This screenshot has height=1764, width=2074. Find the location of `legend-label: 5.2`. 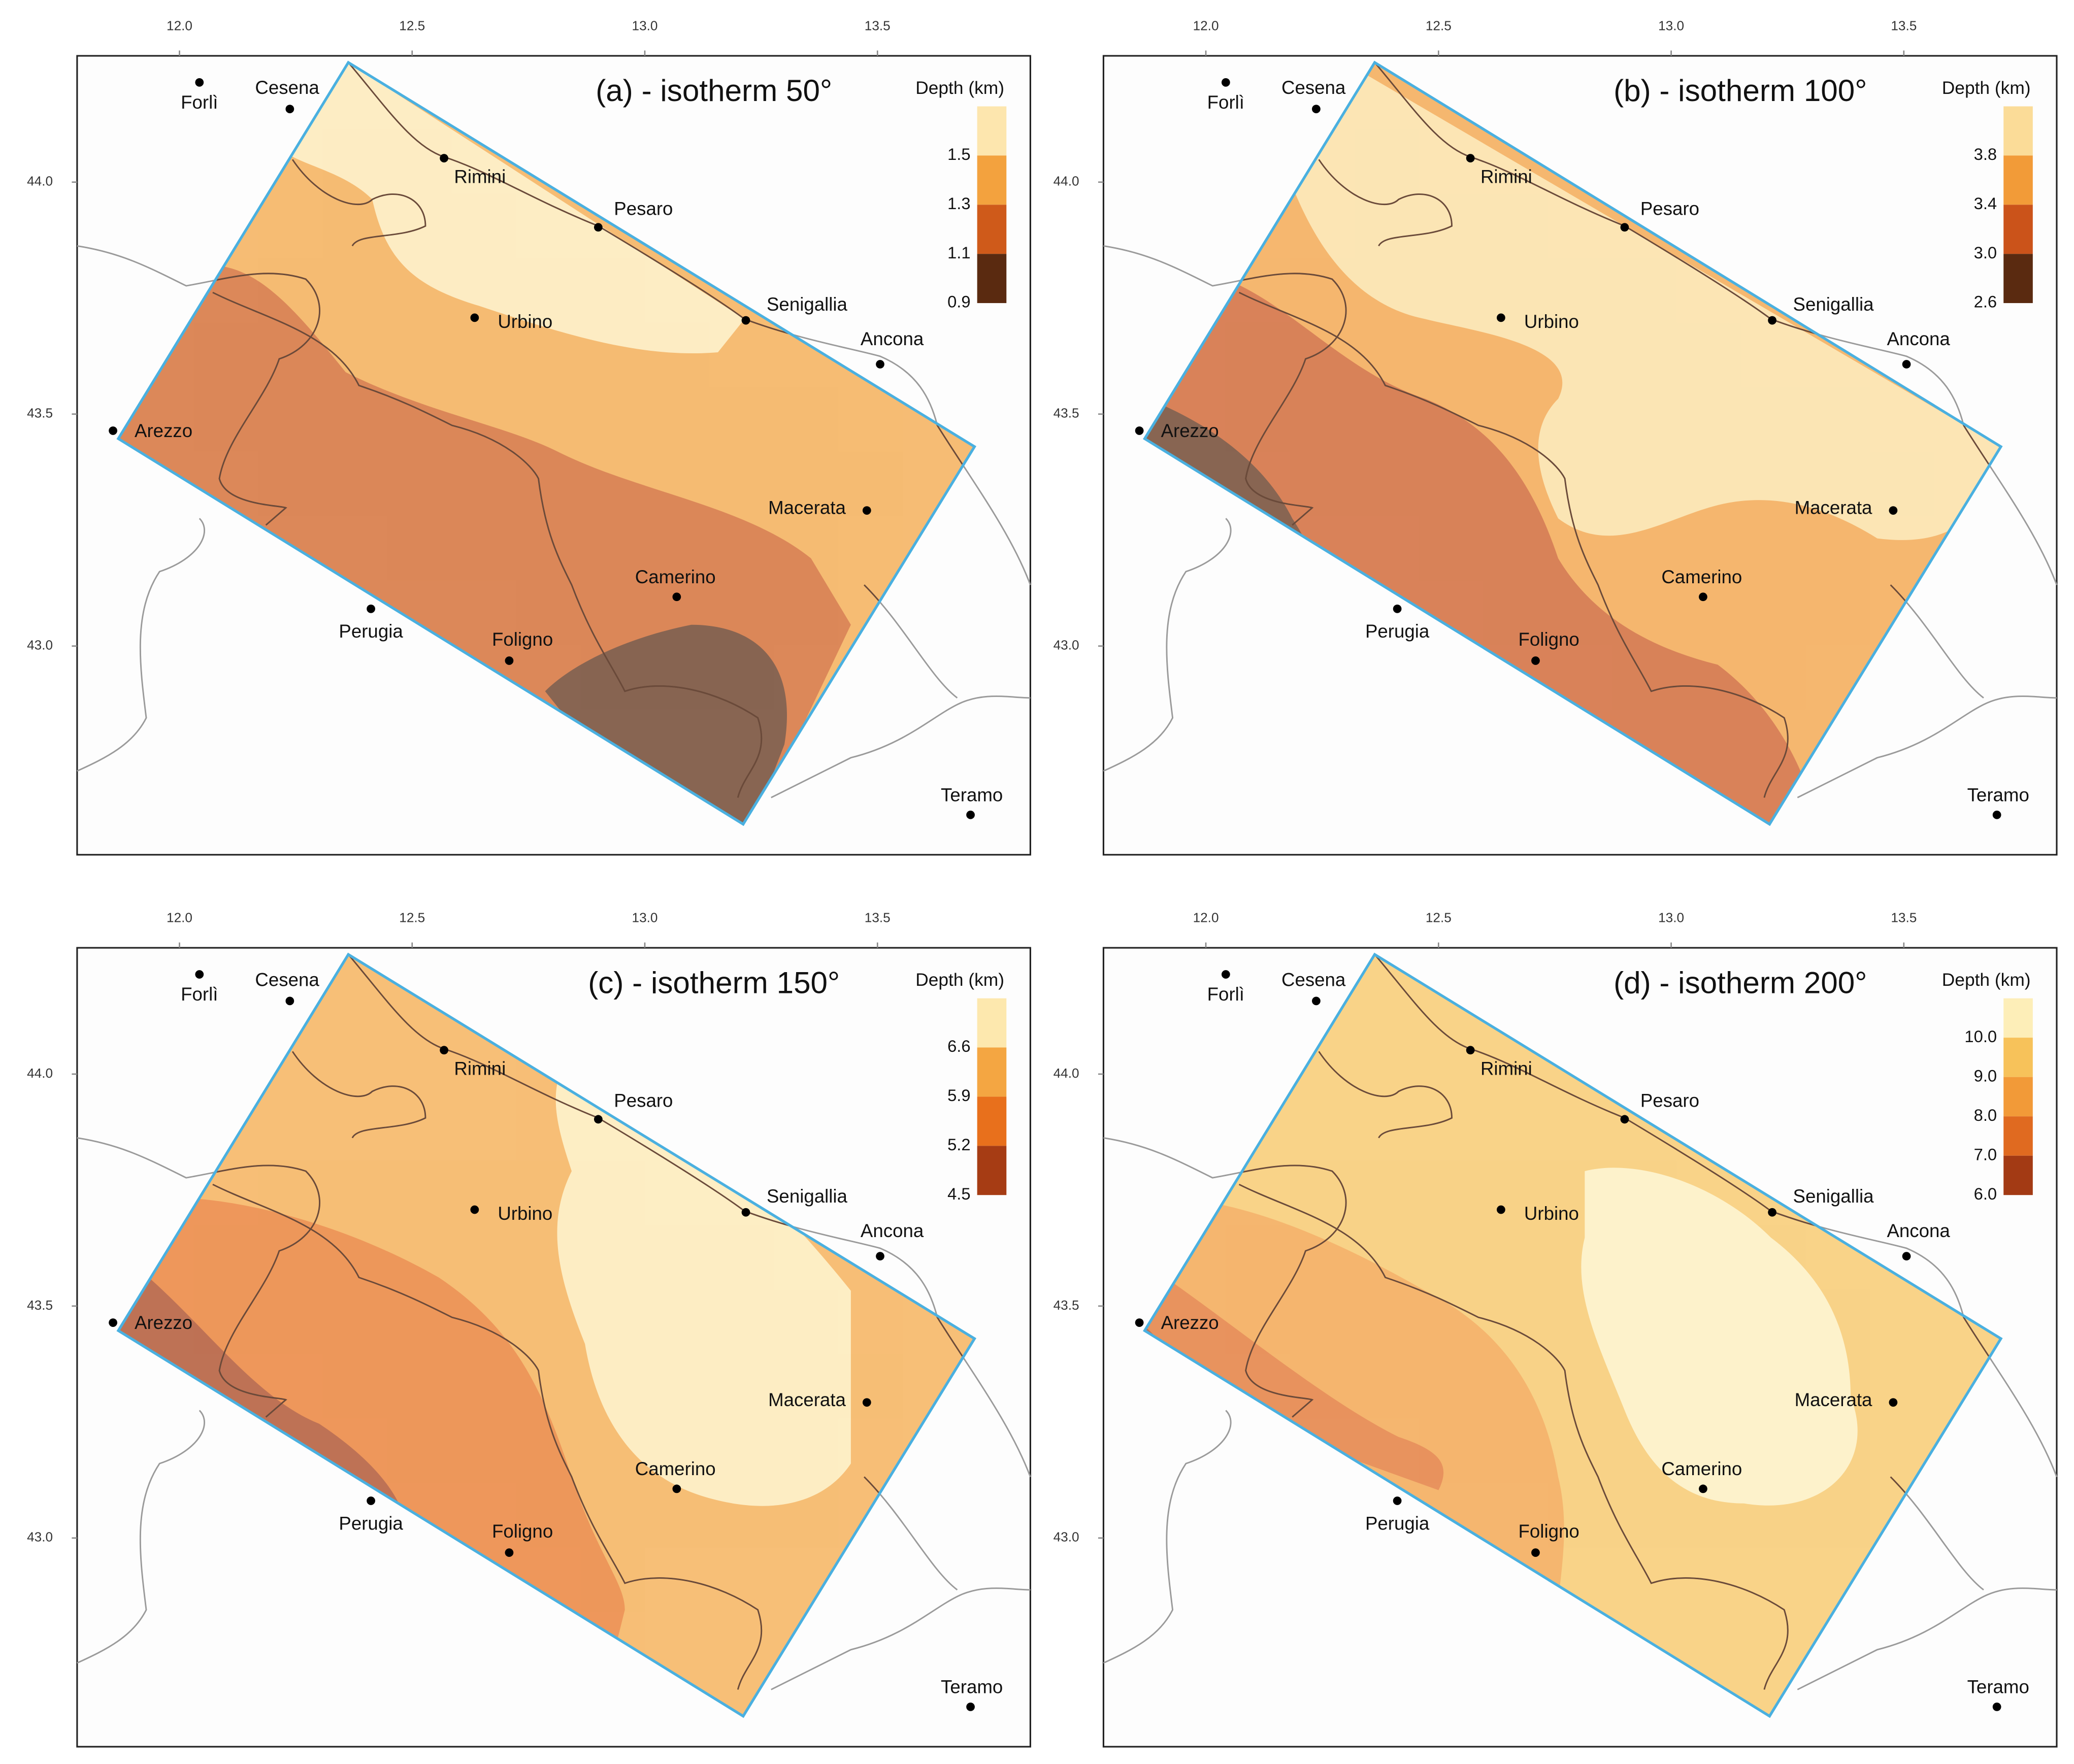

legend-label: 5.2 is located at coordinates (959, 1144).